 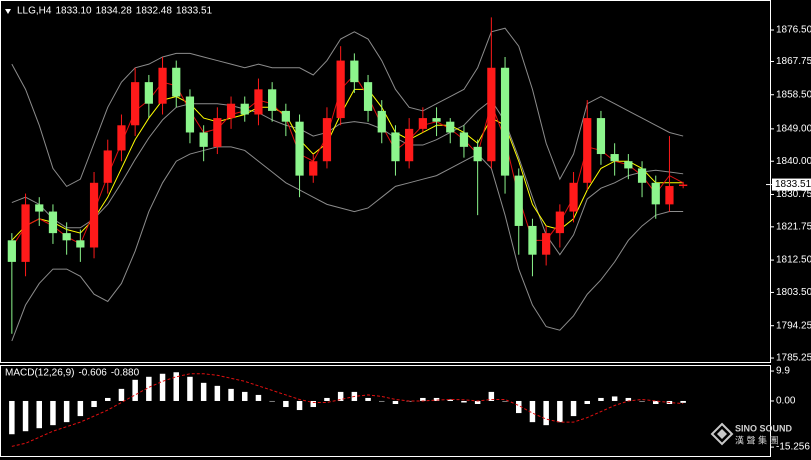 I want to click on logo: SINO SOUND 漢 聲 集 團, so click(x=751, y=434).